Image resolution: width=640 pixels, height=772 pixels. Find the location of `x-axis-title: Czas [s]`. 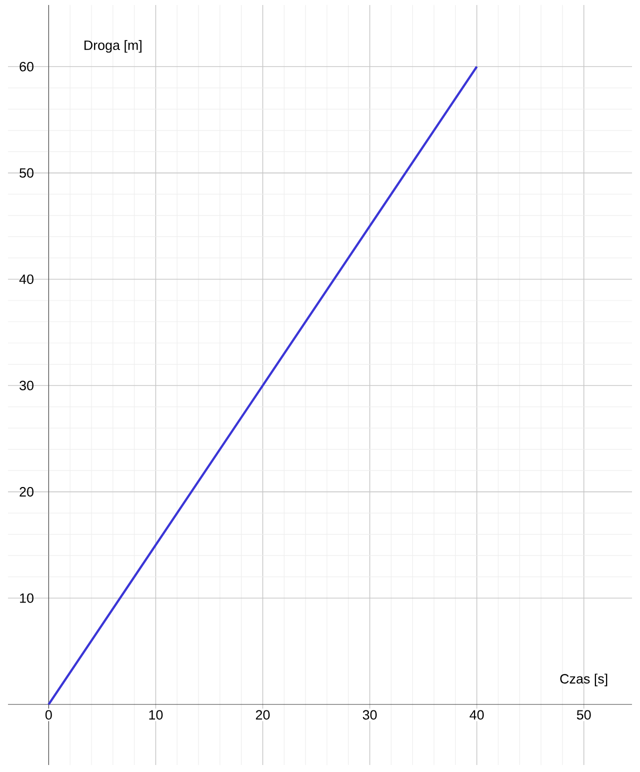

x-axis-title: Czas [s] is located at coordinates (584, 680).